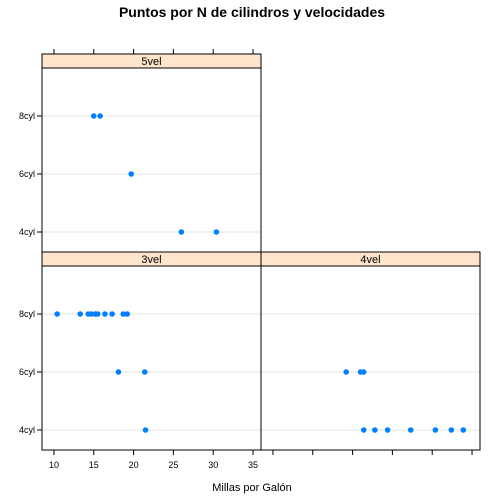 This screenshot has width=504, height=504. What do you see at coordinates (173, 465) in the screenshot?
I see `x-tick-label: 25` at bounding box center [173, 465].